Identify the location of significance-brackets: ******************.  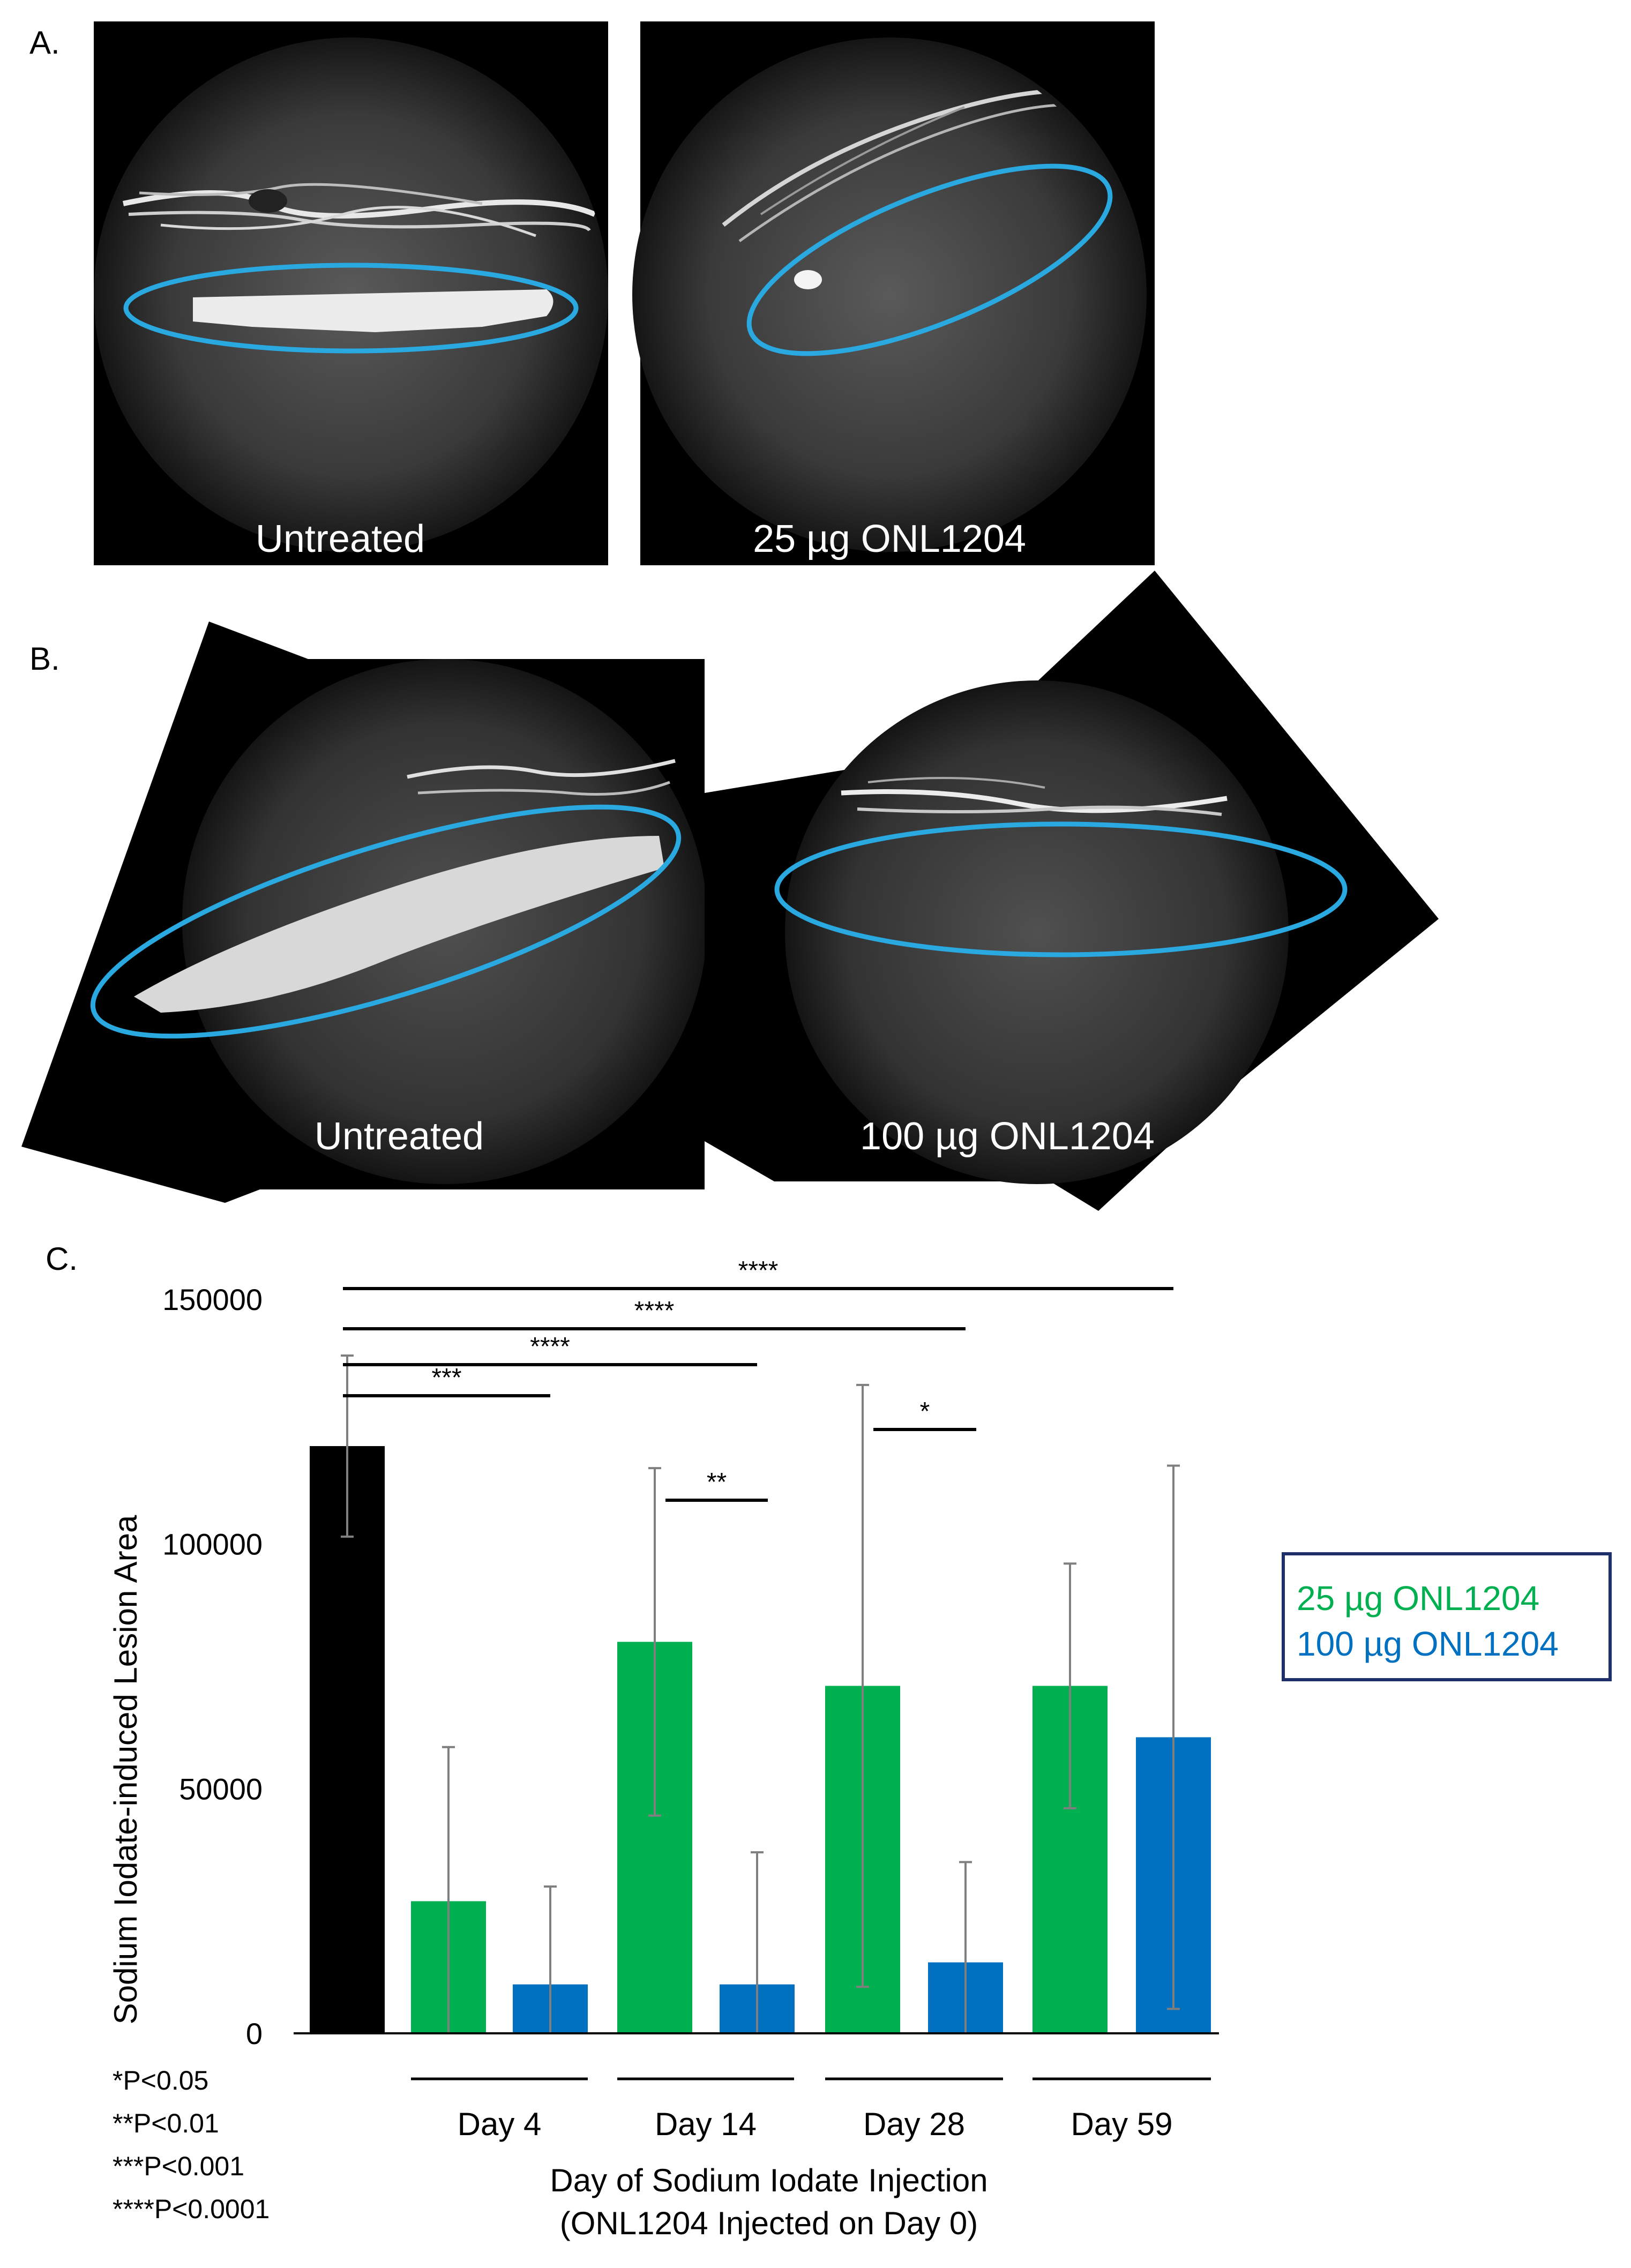
(758, 1379).